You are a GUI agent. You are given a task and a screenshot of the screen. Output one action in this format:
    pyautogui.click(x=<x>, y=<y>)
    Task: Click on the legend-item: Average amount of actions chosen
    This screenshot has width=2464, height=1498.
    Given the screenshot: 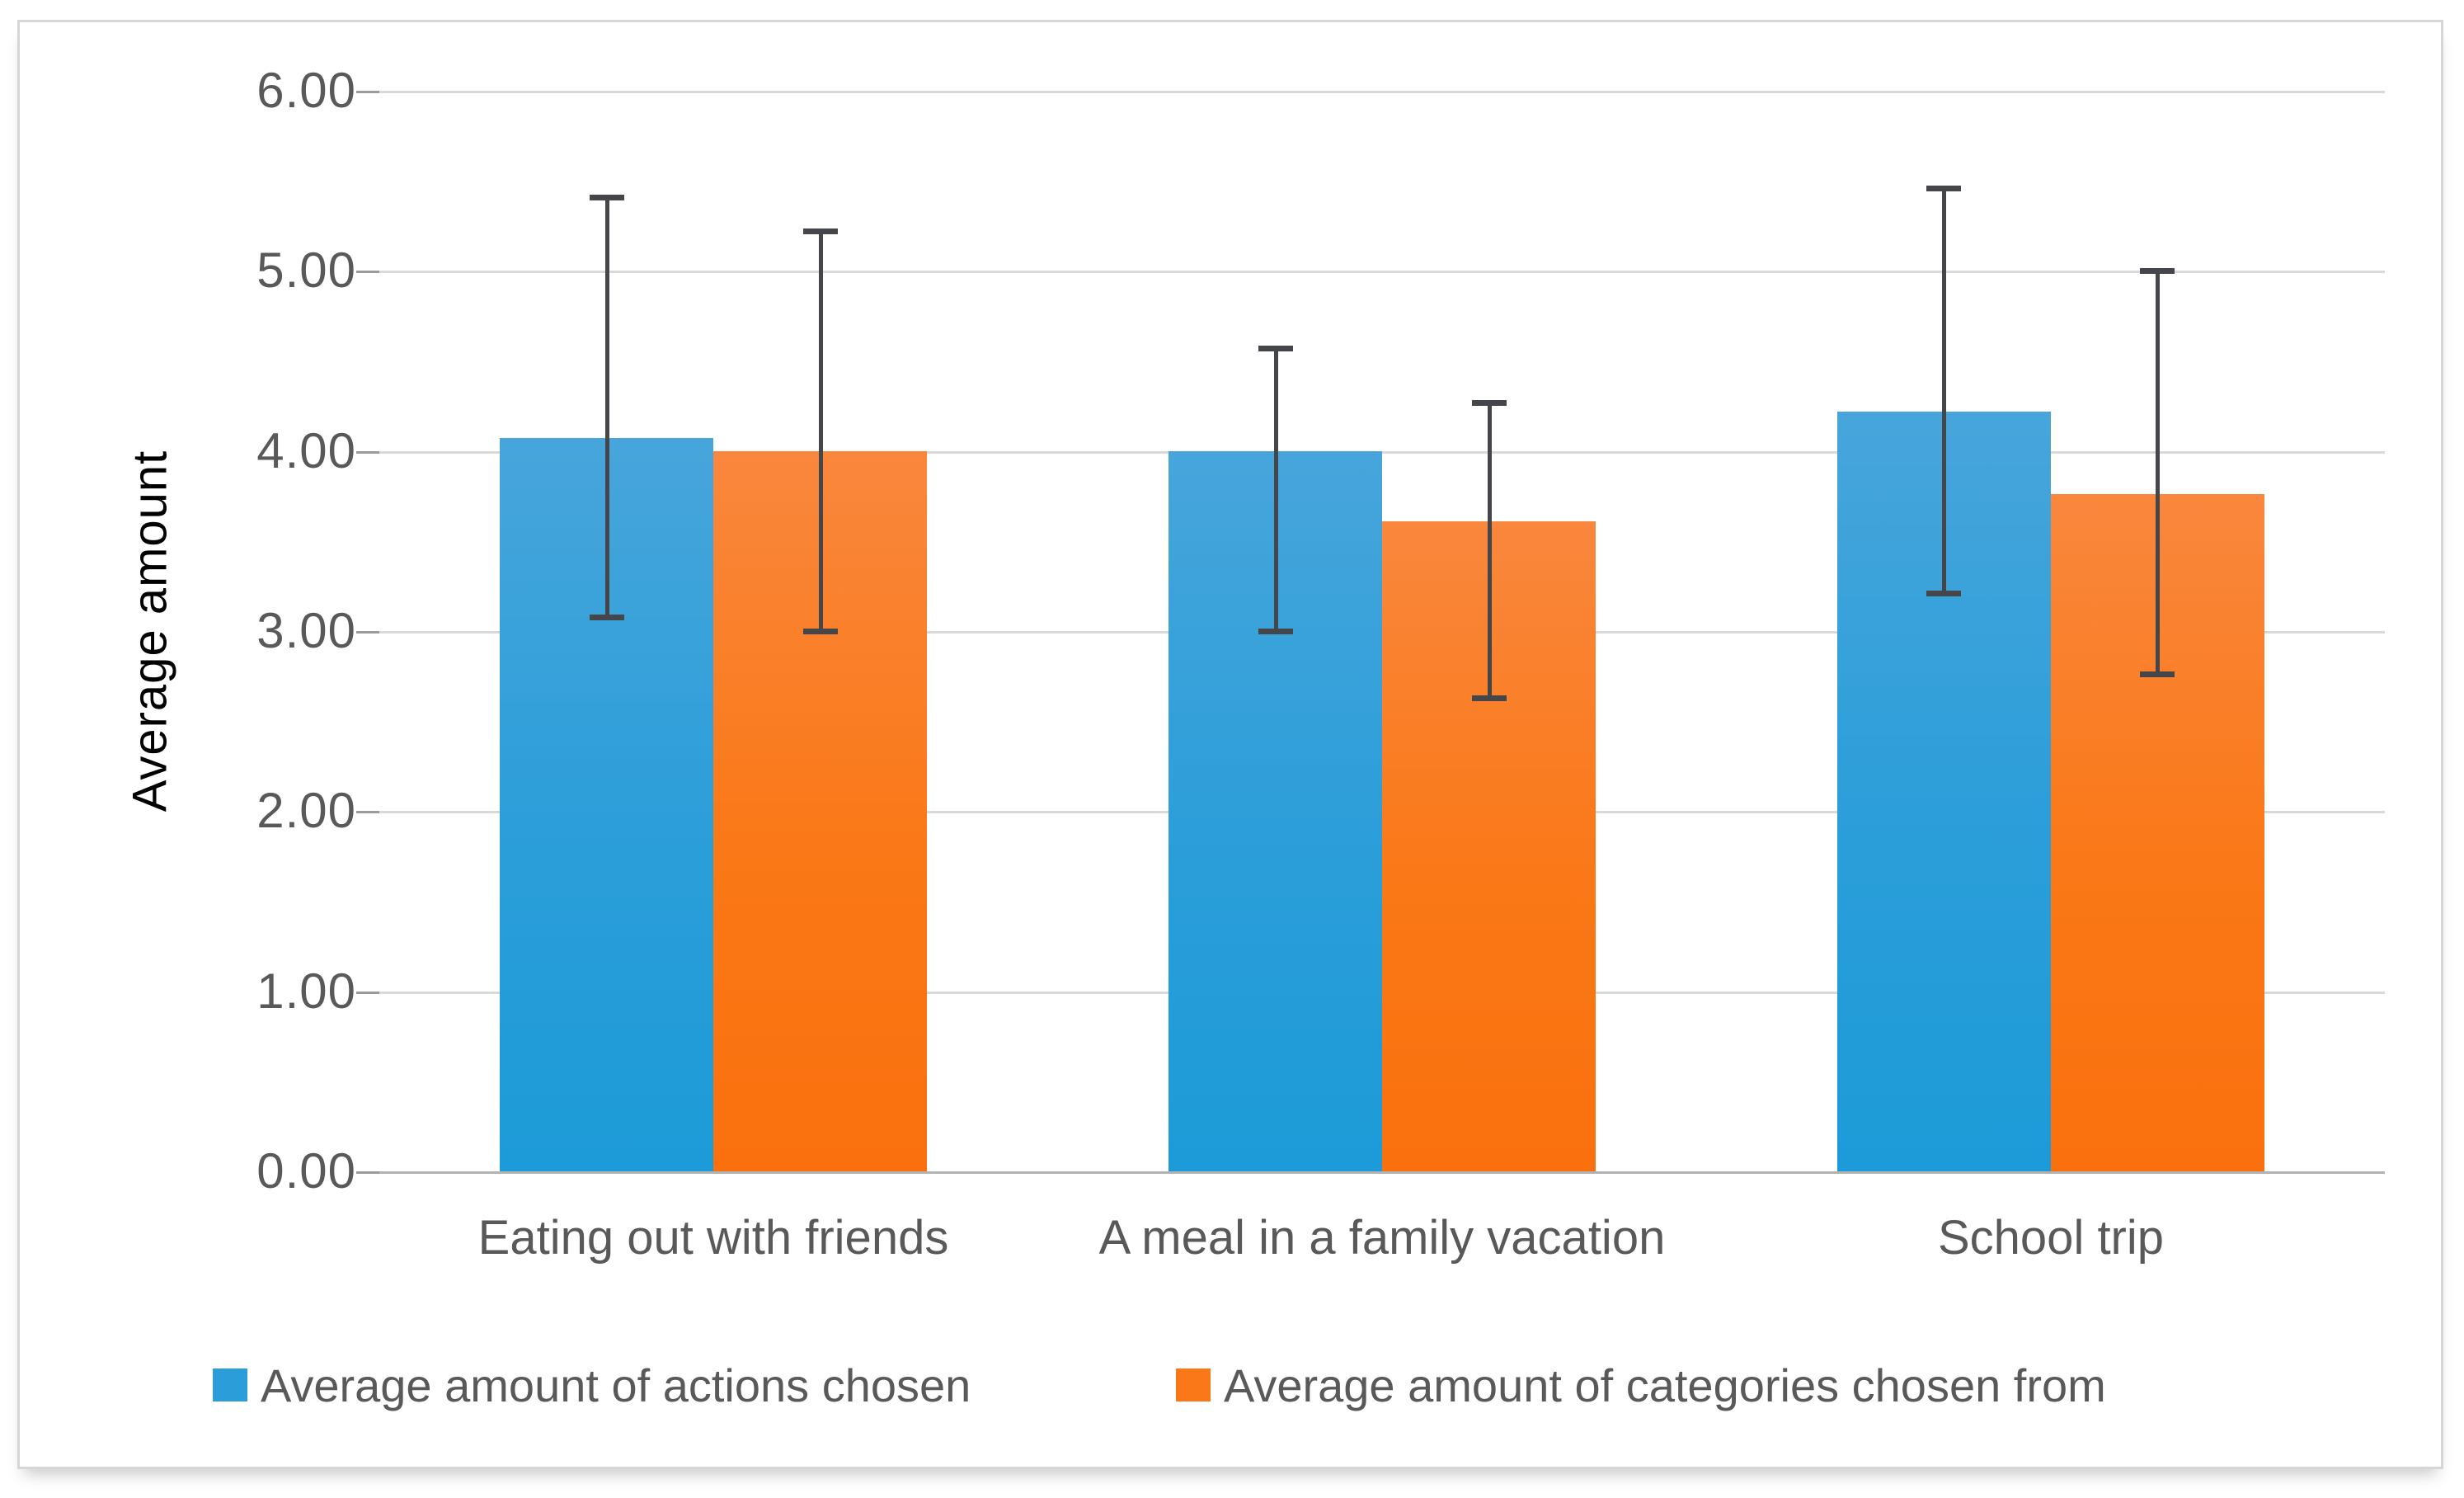 What is the action you would take?
    pyautogui.click(x=592, y=1385)
    